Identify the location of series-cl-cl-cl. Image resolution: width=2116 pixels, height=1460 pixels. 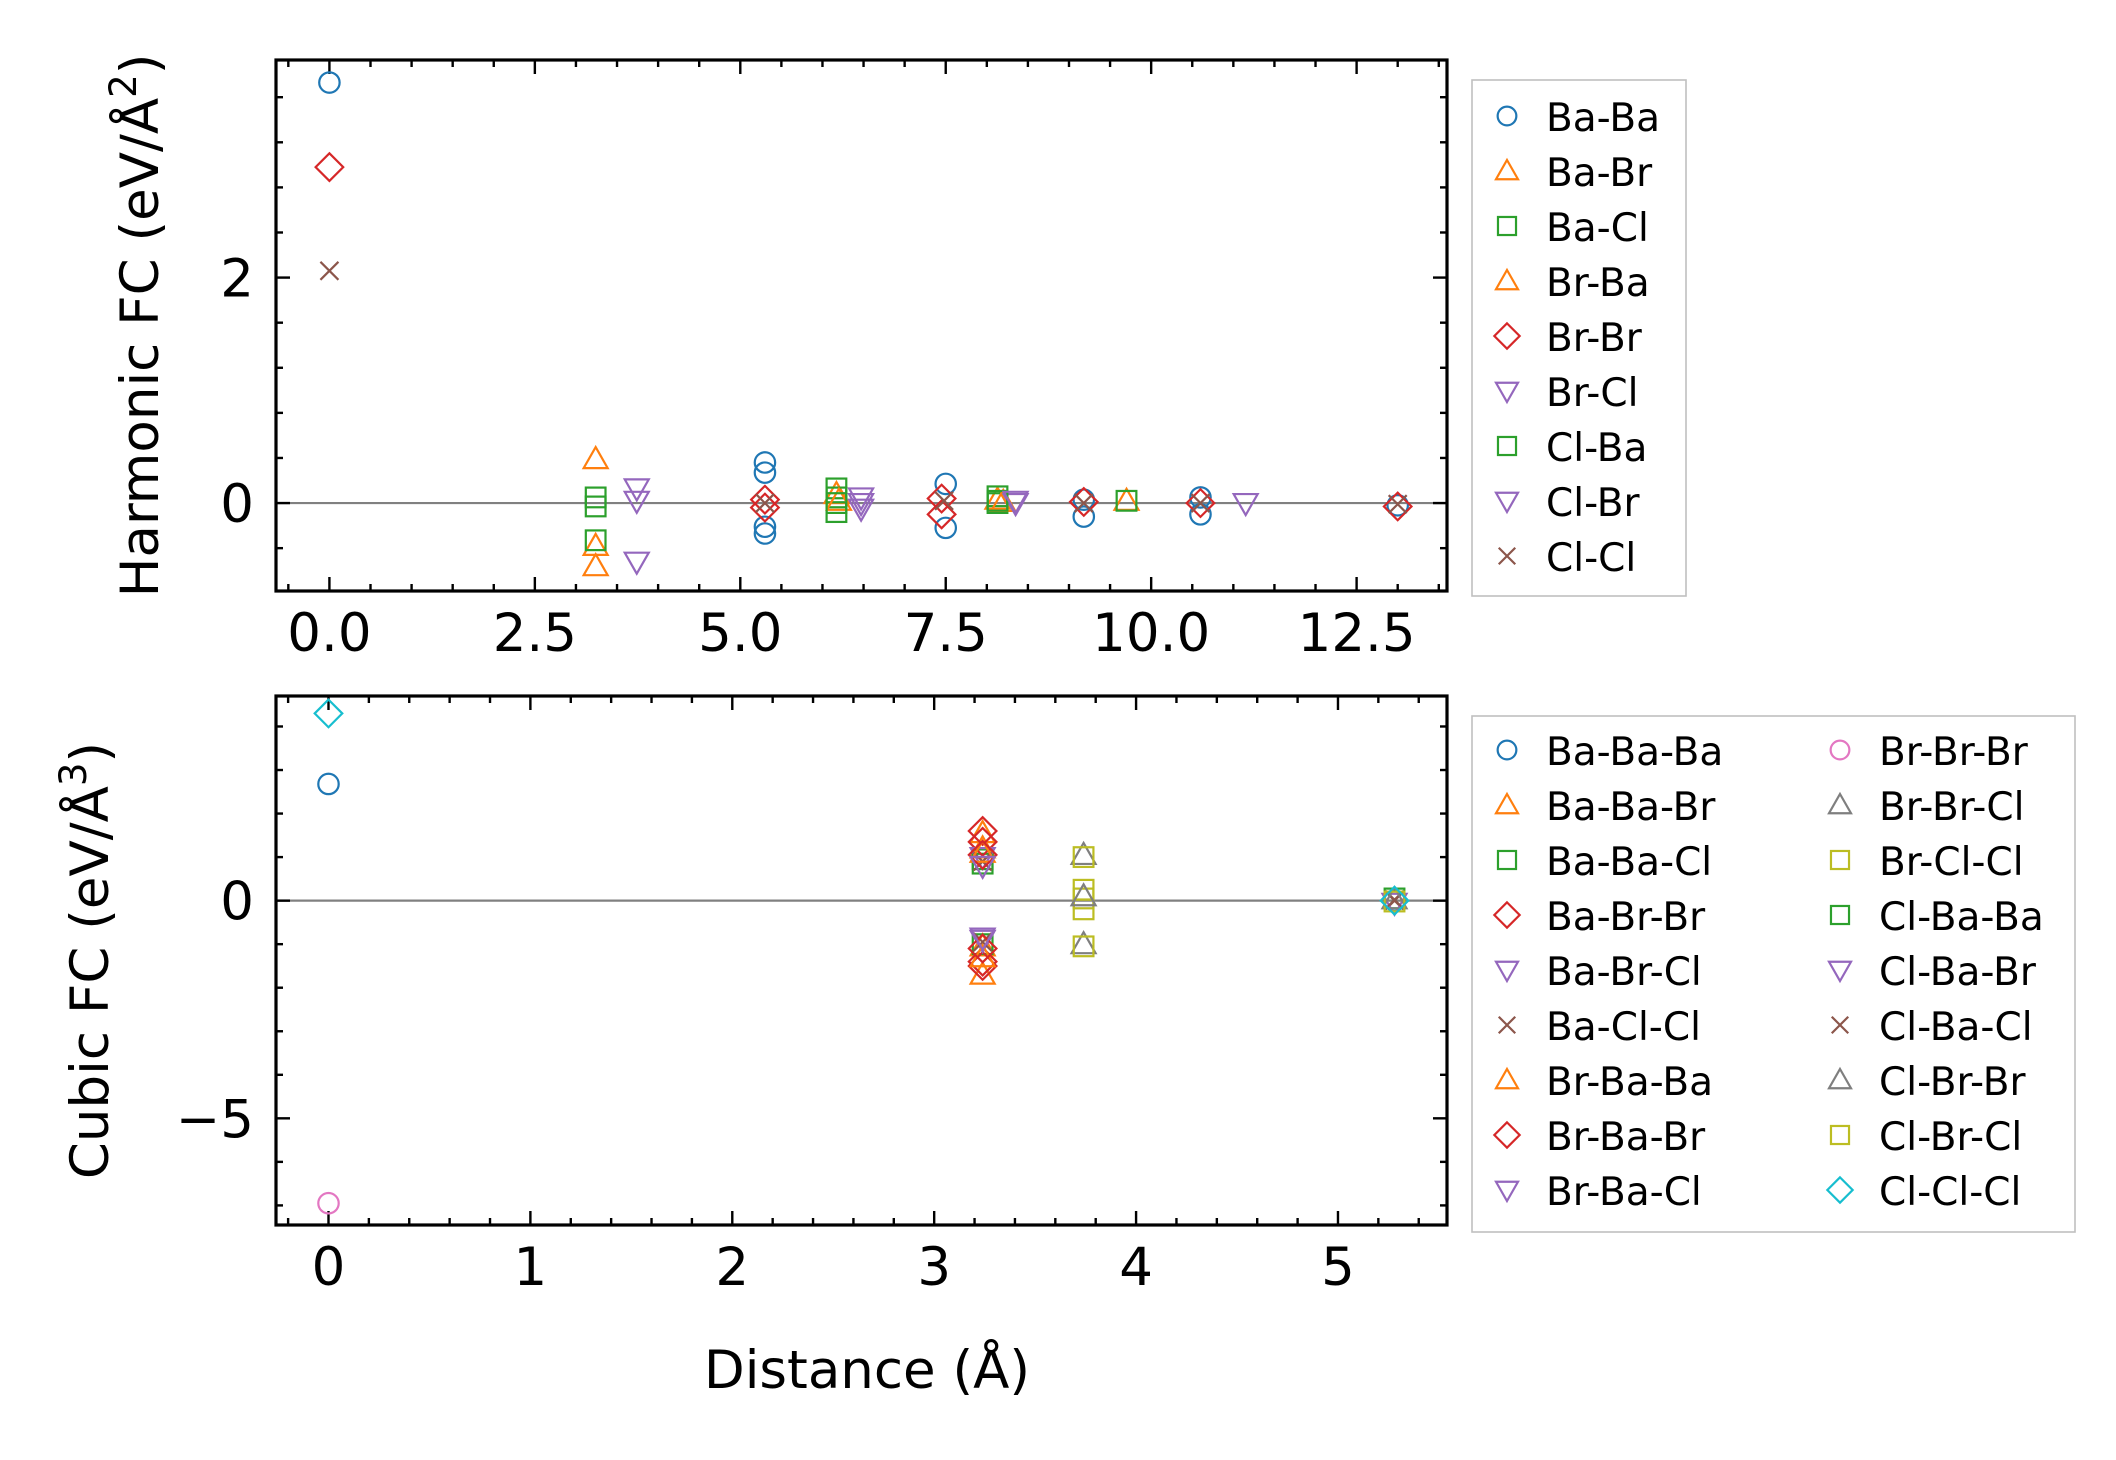
(861, 807).